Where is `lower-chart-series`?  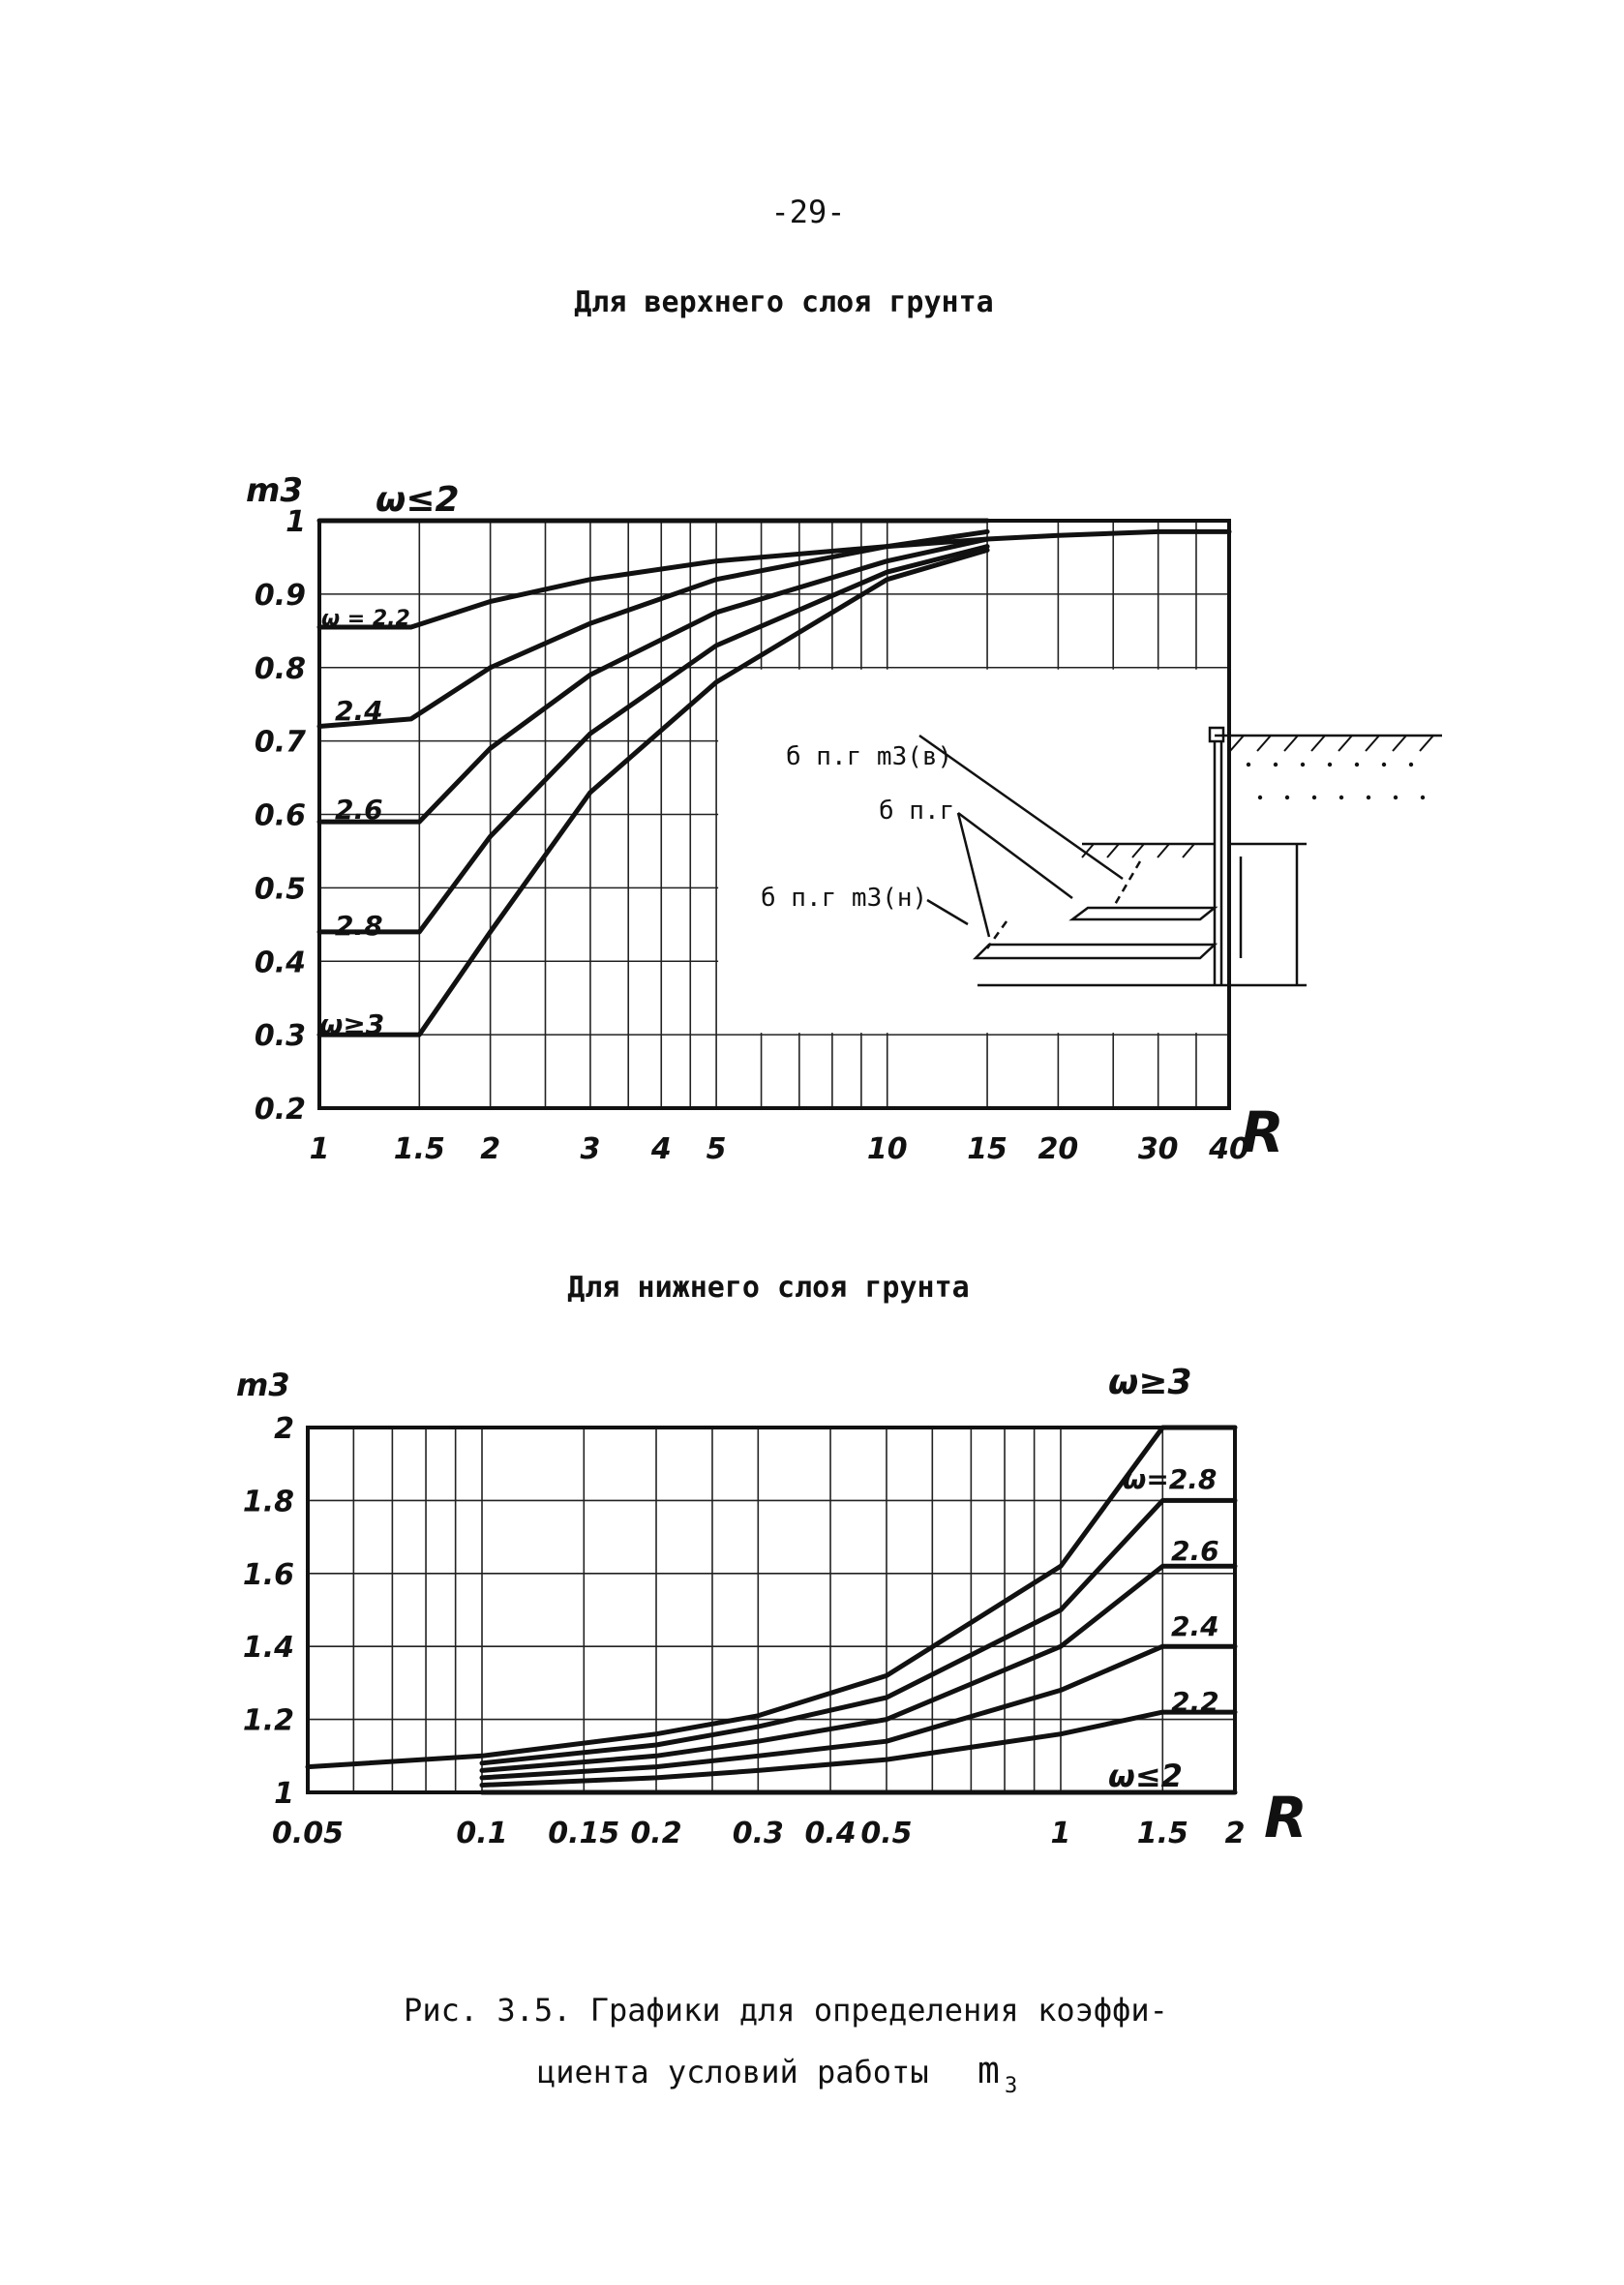
lower-chart-series is located at coordinates (771, 1610).